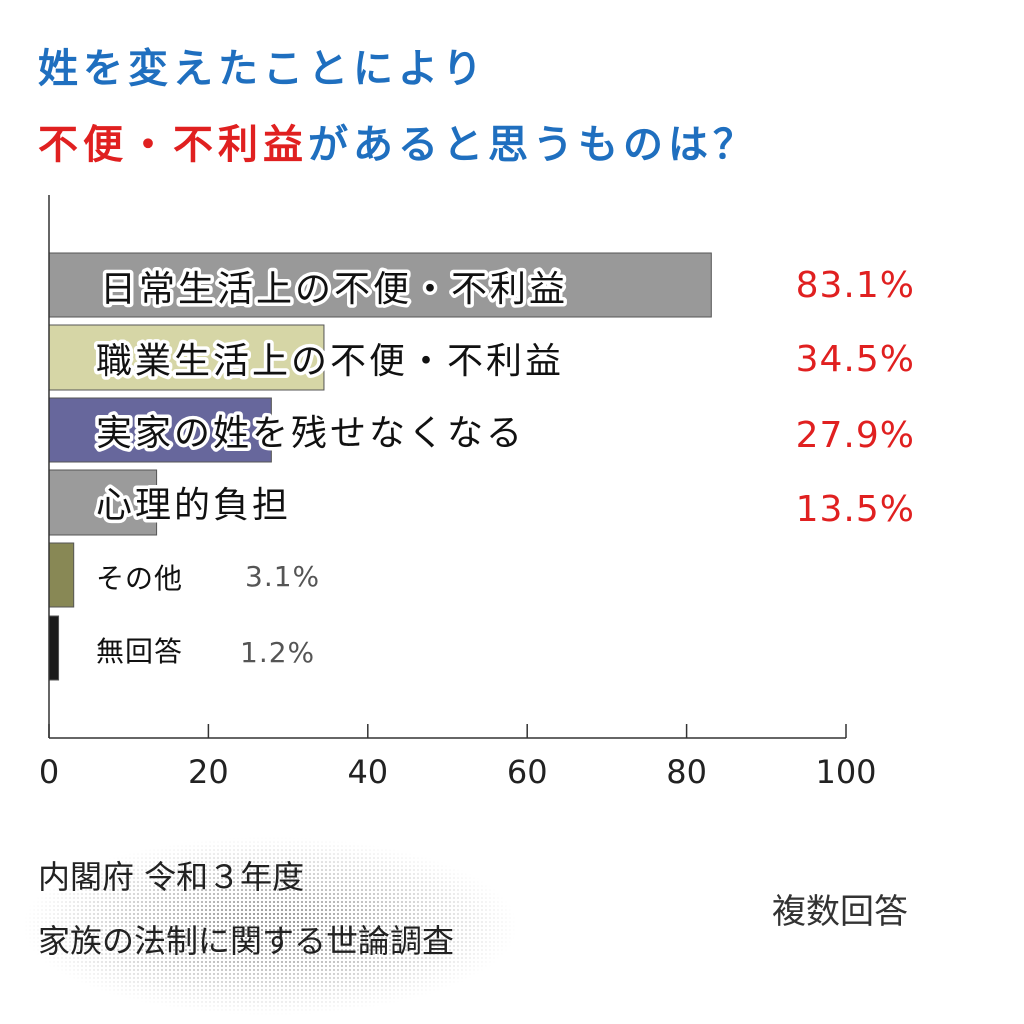 This screenshot has height=1024, width=1024. Describe the element at coordinates (855, 435) in the screenshot. I see `value-label: 27.9%` at that location.